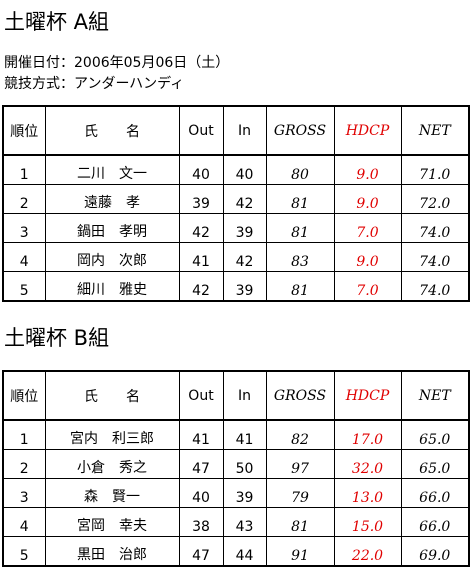  I want to click on cell: 71.0, so click(435, 169).